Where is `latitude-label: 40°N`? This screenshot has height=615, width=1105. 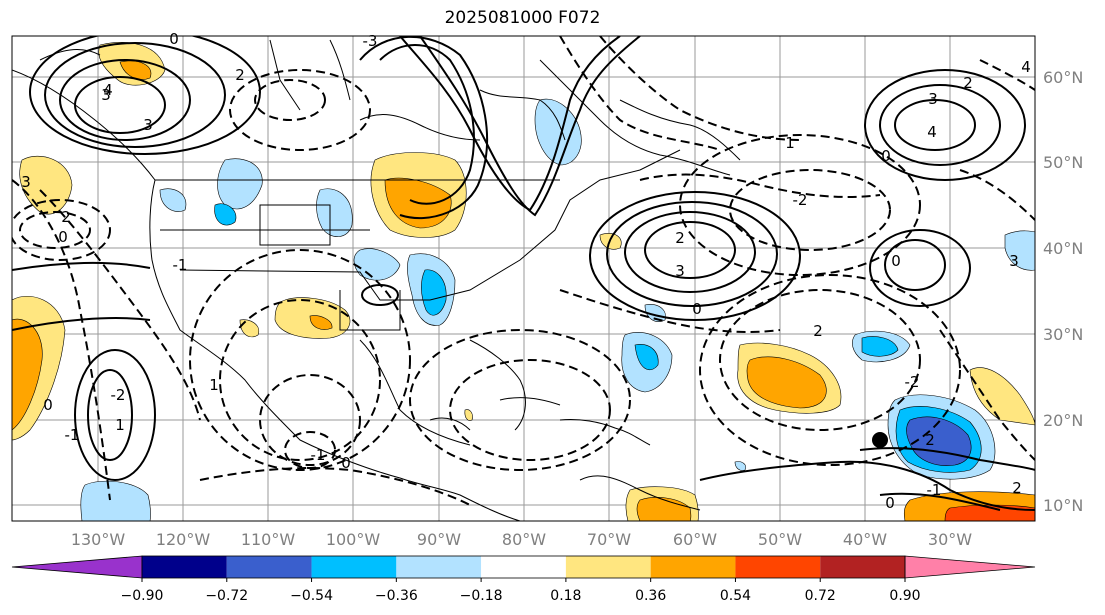
latitude-label: 40°N is located at coordinates (1063, 248).